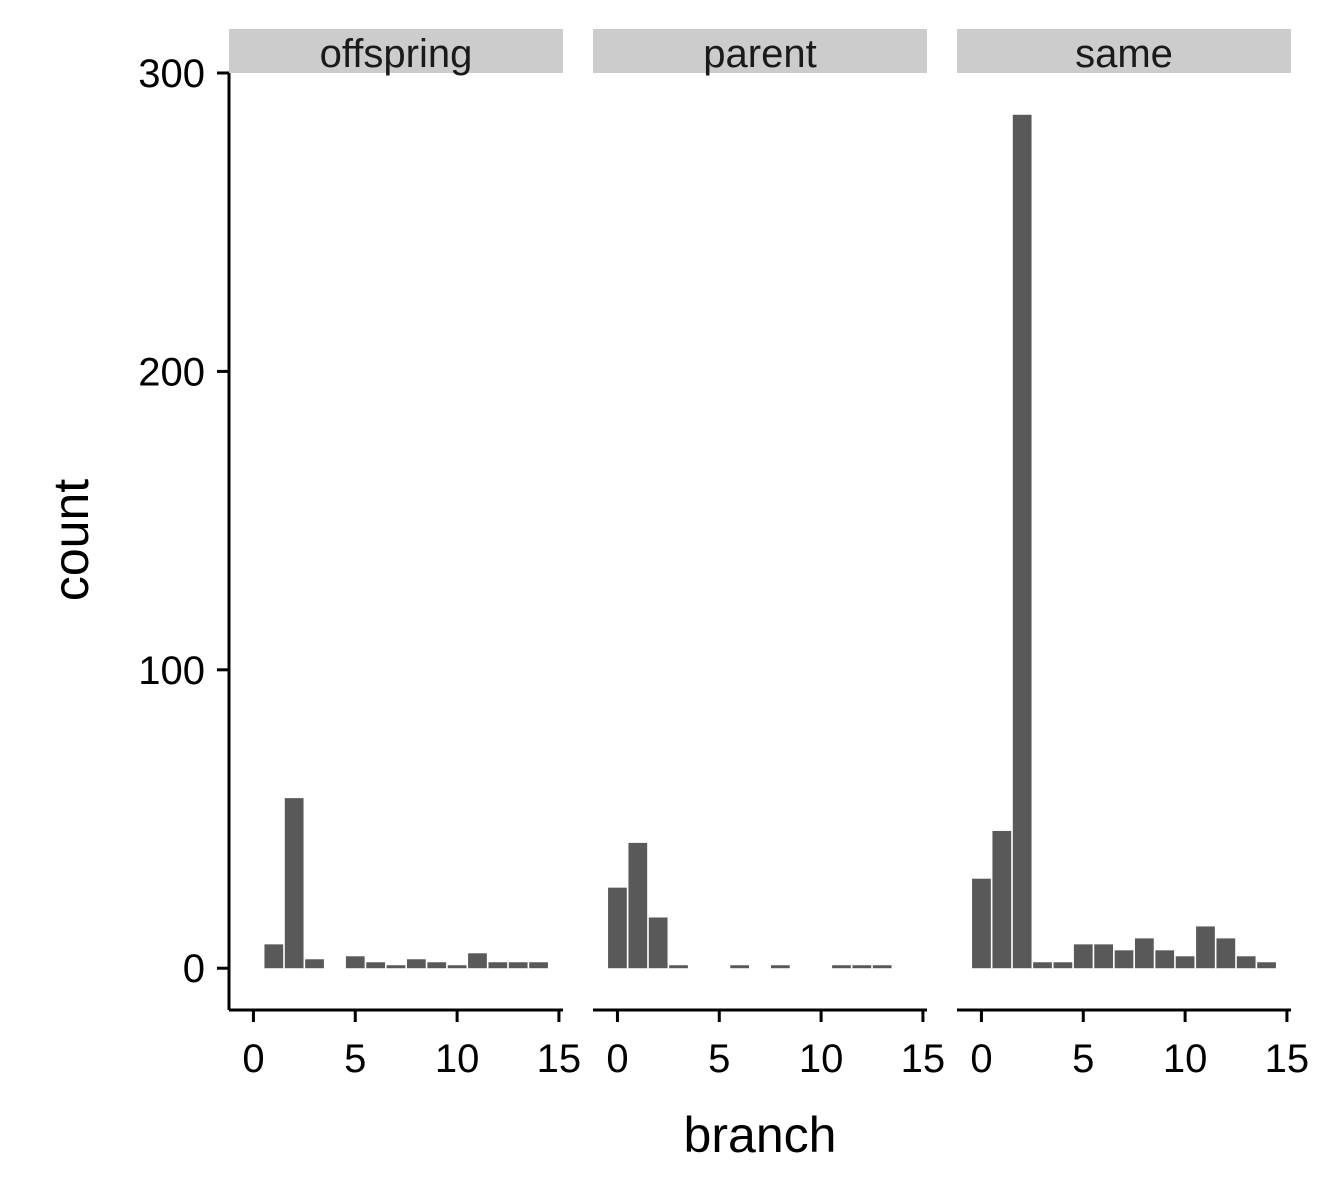 This screenshot has width=1320, height=1200. I want to click on y-tick-label: 0, so click(194, 969).